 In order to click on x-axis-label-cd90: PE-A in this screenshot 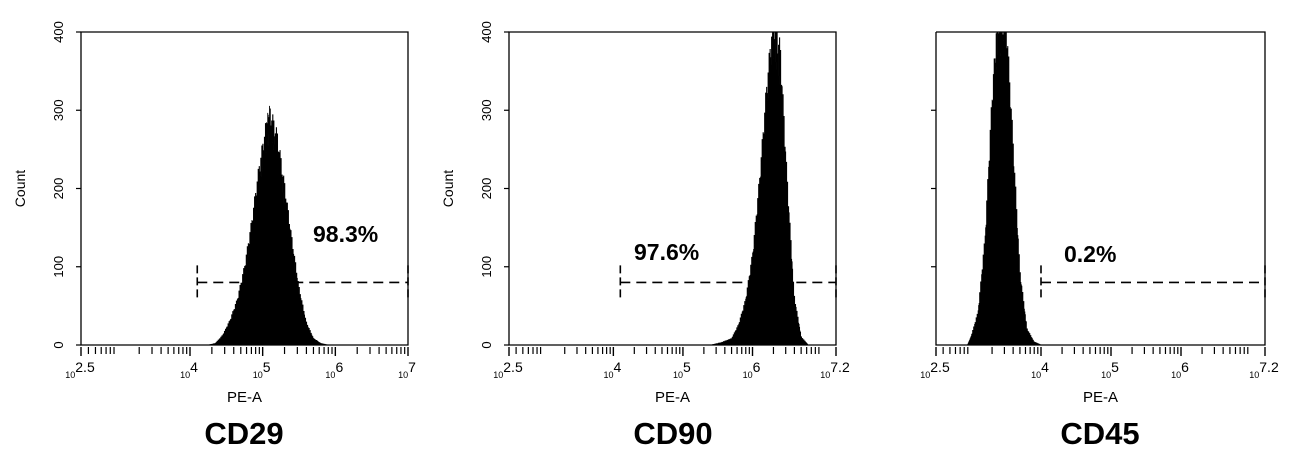, I will do `click(672, 397)`.